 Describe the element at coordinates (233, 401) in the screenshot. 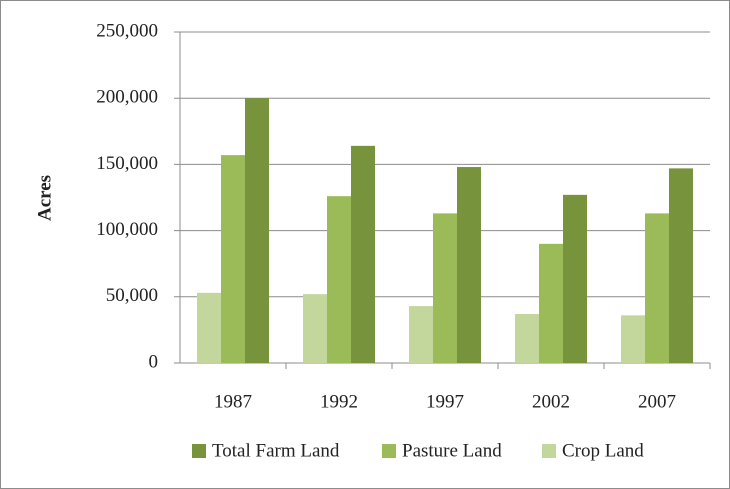

I see `x-tick-label: 1987` at that location.